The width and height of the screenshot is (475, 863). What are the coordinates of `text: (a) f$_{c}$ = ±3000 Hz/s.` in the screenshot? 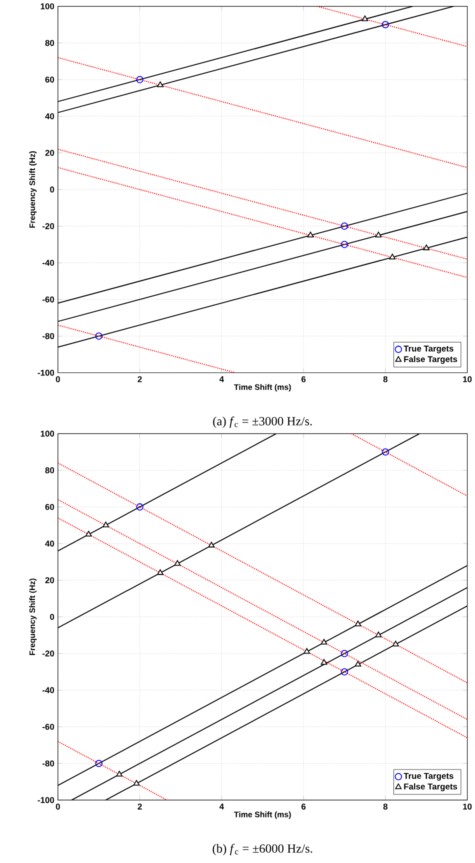 It's located at (262, 422).